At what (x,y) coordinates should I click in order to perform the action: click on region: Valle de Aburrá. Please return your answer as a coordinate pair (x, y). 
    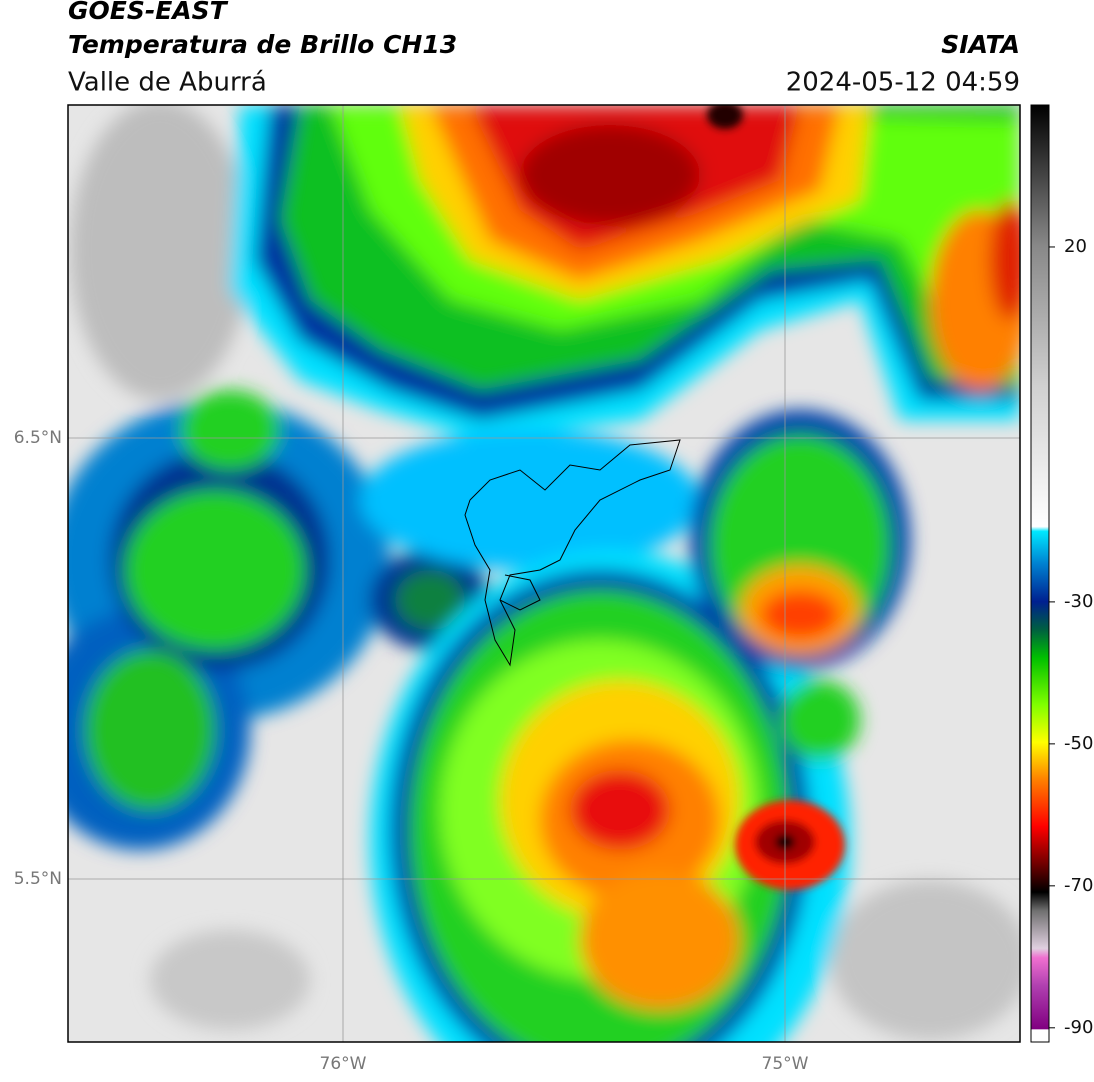
    Looking at the image, I should click on (167, 83).